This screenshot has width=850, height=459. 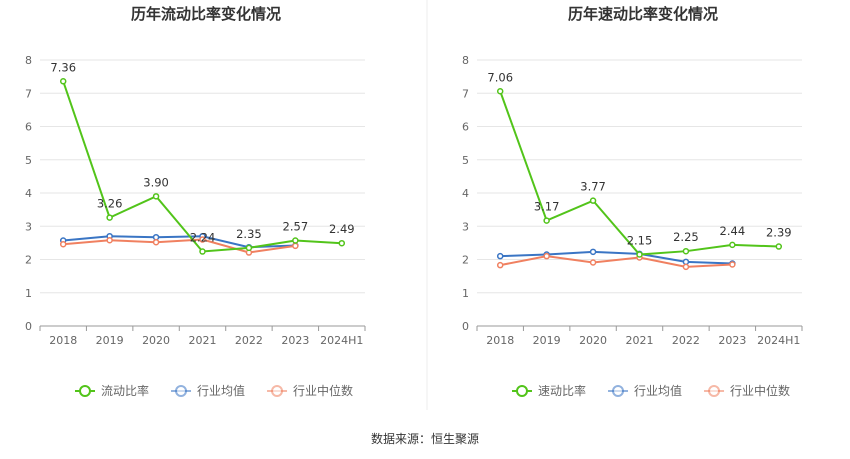 What do you see at coordinates (63, 67) in the screenshot?
I see `data-label: 7.36` at bounding box center [63, 67].